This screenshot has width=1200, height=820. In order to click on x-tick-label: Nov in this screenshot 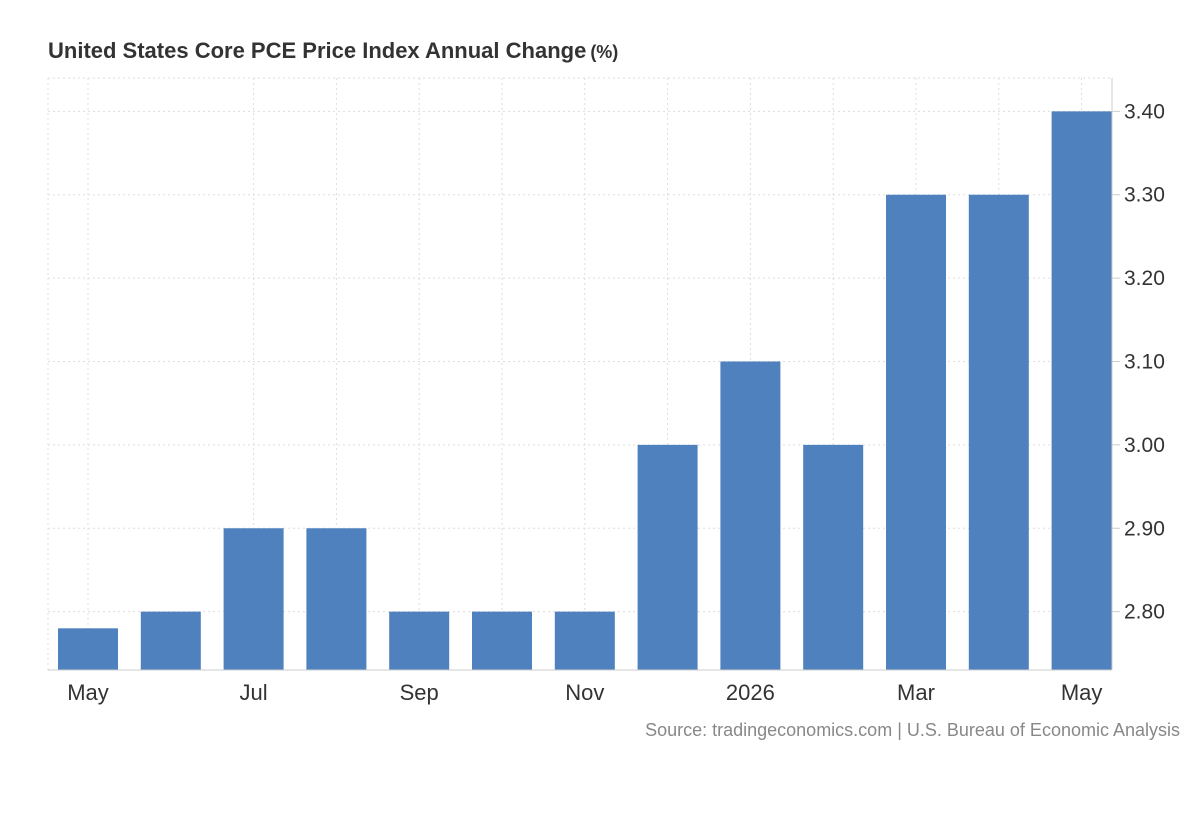, I will do `click(584, 692)`.